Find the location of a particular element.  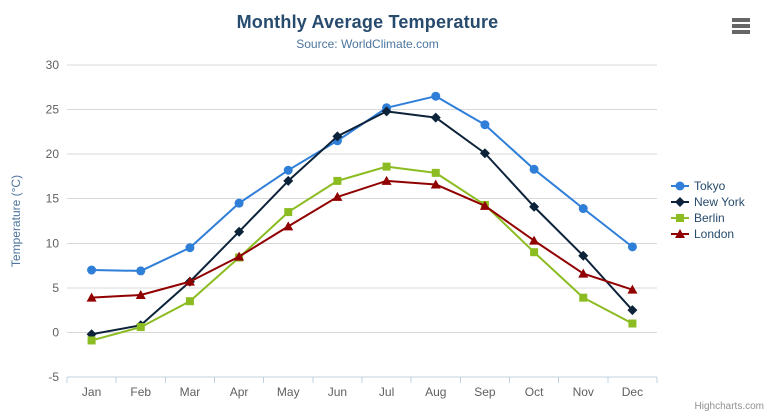

x-axis-label: Nov is located at coordinates (583, 392).